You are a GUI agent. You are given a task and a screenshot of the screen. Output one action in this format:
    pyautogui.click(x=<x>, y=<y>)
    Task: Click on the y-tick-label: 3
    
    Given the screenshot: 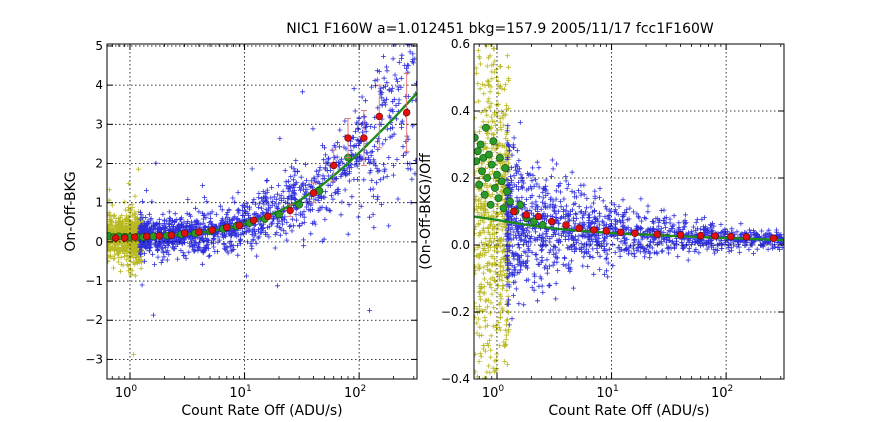 What is the action you would take?
    pyautogui.click(x=99, y=124)
    